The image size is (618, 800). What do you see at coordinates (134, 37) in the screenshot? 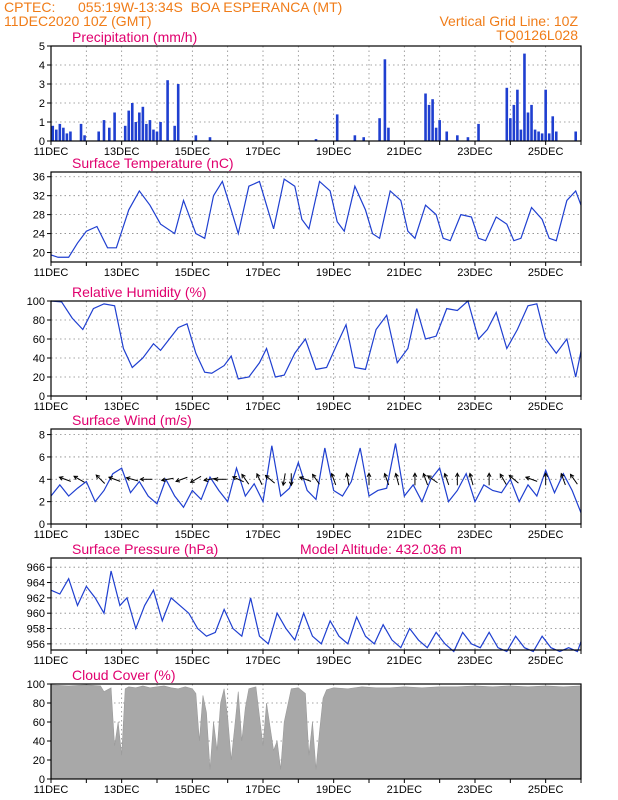
I see `panel-title-precip: Precipitation (mm/h)` at bounding box center [134, 37].